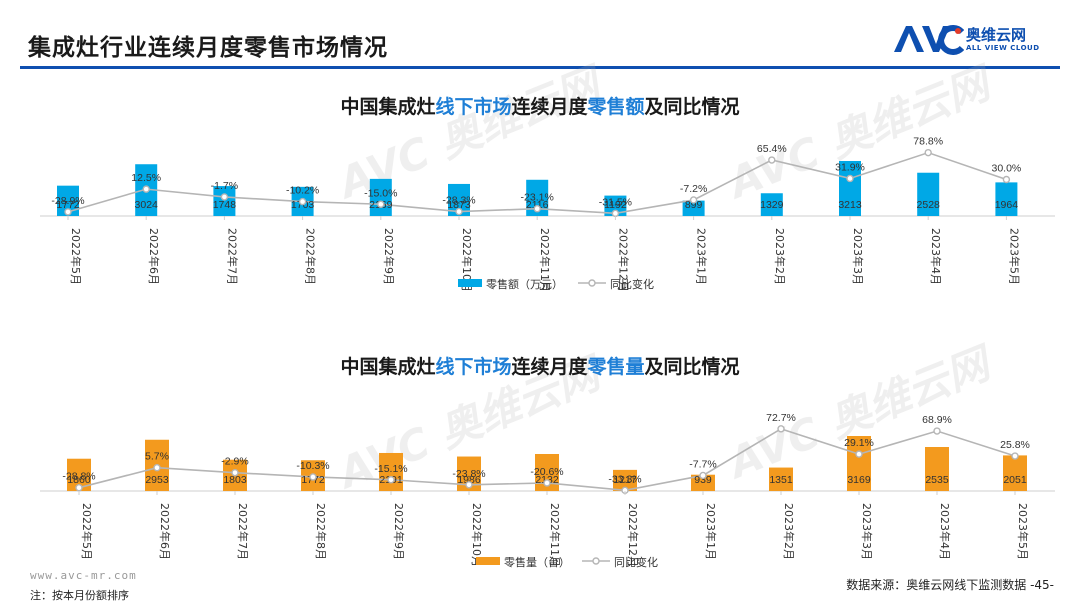 The width and height of the screenshot is (1080, 608). Describe the element at coordinates (157, 457) in the screenshot. I see `yoy-label: 5.7%` at that location.